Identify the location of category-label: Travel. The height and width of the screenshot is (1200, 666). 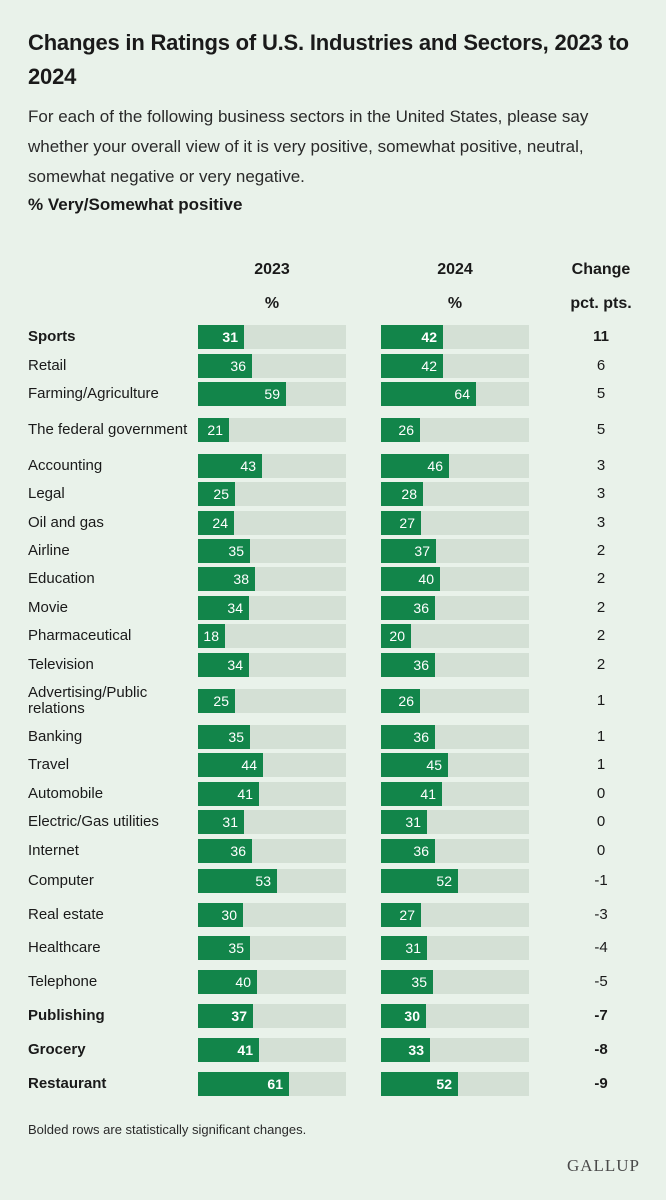
(49, 764).